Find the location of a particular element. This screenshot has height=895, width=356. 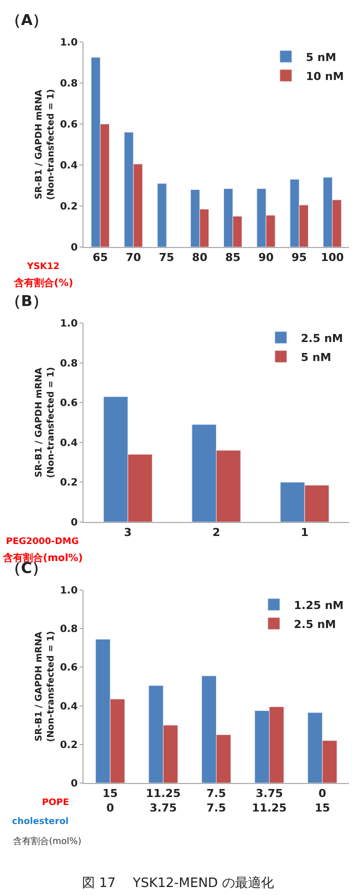

x-tick-label: 2 is located at coordinates (216, 533).